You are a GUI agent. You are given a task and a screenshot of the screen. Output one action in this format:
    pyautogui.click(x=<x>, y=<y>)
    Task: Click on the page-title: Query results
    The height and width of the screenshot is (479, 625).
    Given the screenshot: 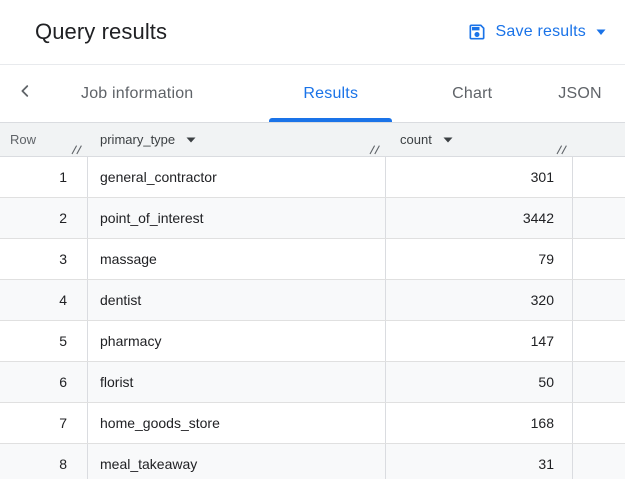 What is the action you would take?
    pyautogui.click(x=101, y=31)
    